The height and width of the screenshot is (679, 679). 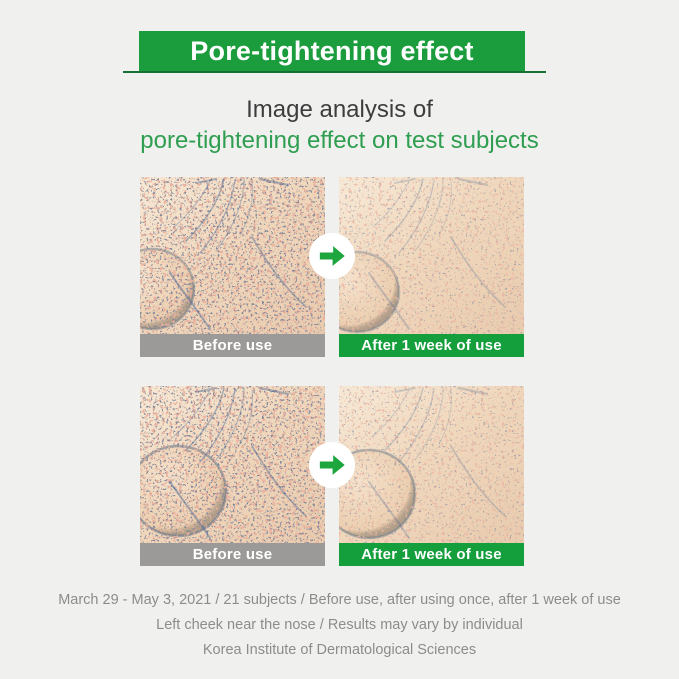 I want to click on heading-line-1: Image analysis of, so click(x=339, y=109).